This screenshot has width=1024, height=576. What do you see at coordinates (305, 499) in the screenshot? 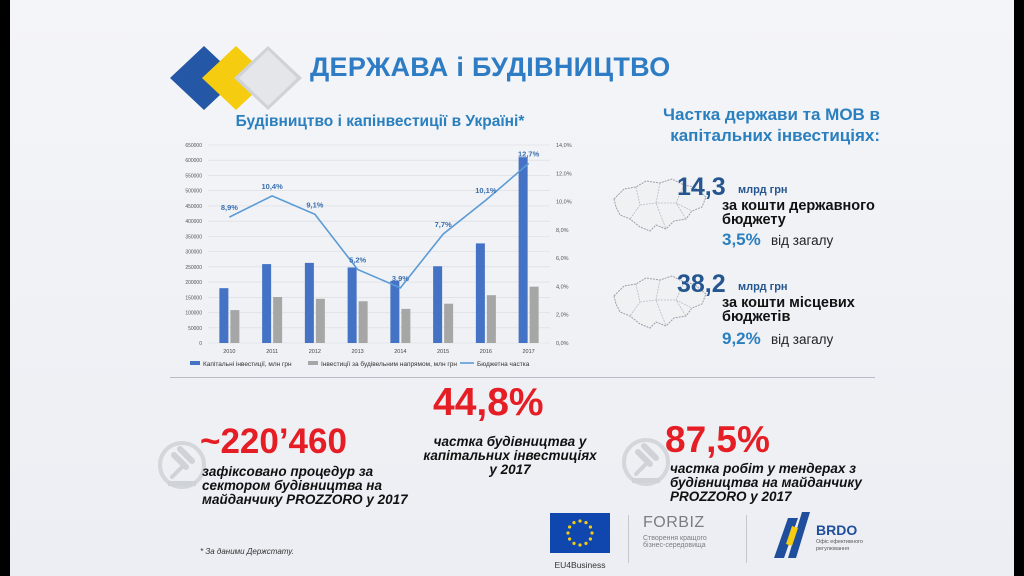
I see `stat1-text-3: майданчику PROZZORO у 2017` at bounding box center [305, 499].